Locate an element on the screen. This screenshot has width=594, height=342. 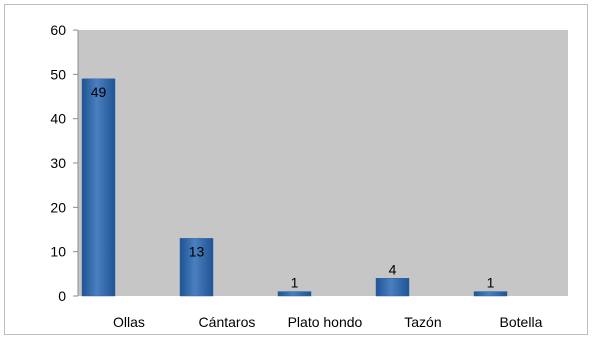
x-axis: Ollas Cántaros Plato hondo Tazón Botella is located at coordinates (328, 322).